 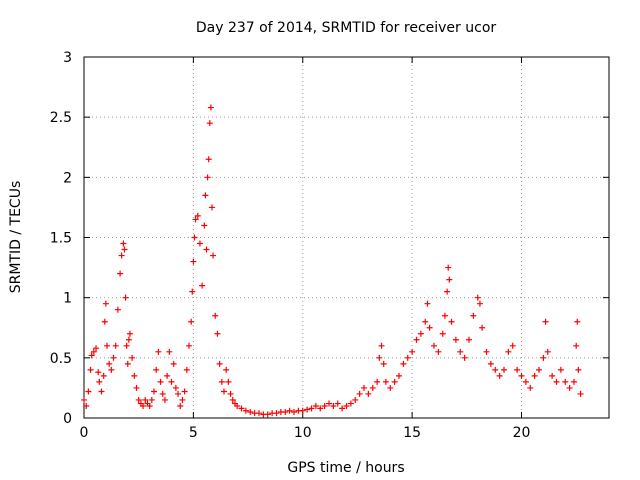 I want to click on x-tick-label: 15, so click(x=412, y=433).